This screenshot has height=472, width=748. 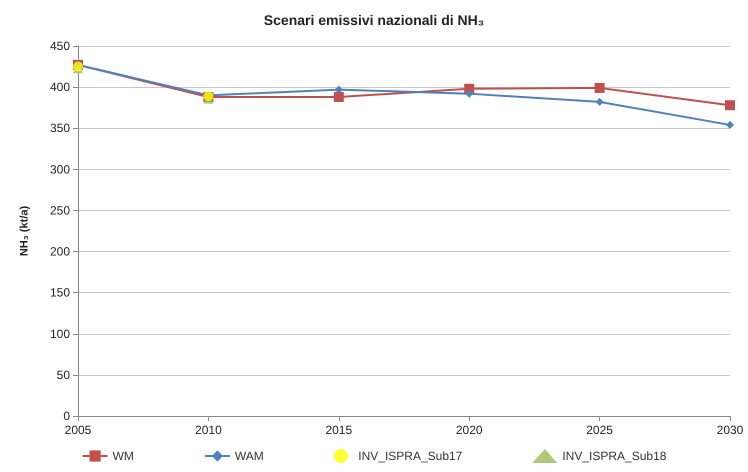 I want to click on chart-title: Scenari emissivi nazionali di NH₃, so click(x=374, y=20).